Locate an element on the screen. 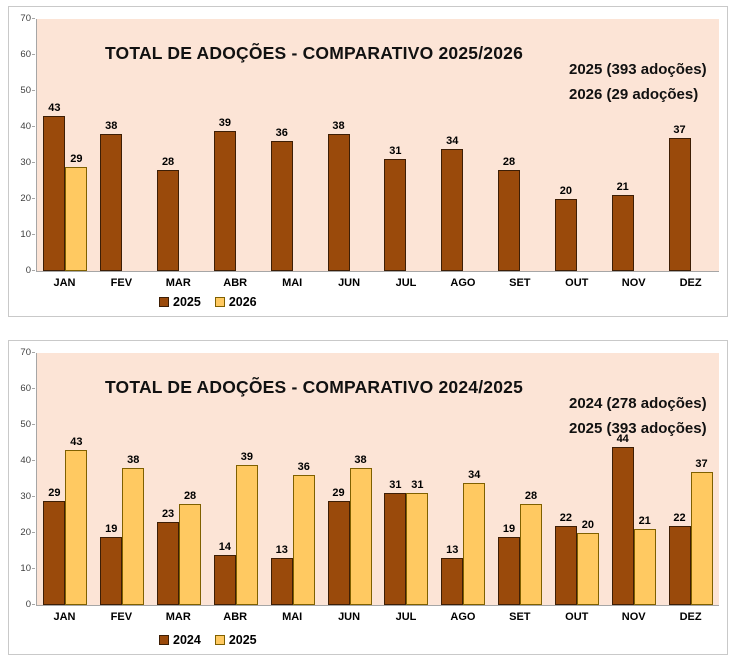  x-axis-label-ago: AGO is located at coordinates (463, 617).